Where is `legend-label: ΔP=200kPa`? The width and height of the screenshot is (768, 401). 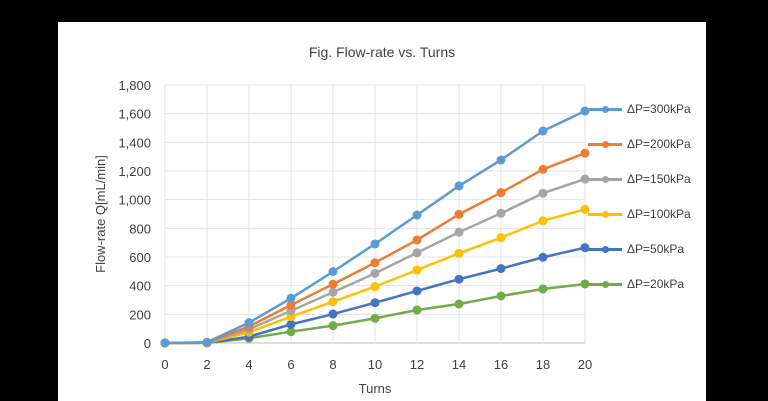 legend-label: ΔP=200kPa is located at coordinates (659, 144).